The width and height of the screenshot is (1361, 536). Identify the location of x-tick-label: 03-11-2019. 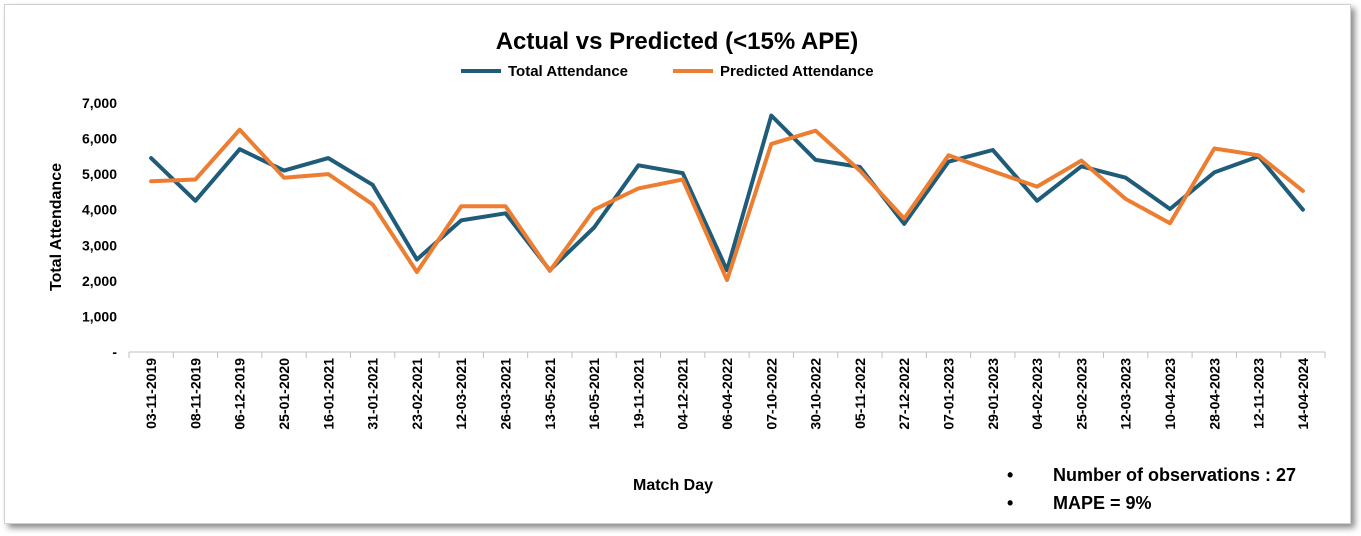
(151, 393).